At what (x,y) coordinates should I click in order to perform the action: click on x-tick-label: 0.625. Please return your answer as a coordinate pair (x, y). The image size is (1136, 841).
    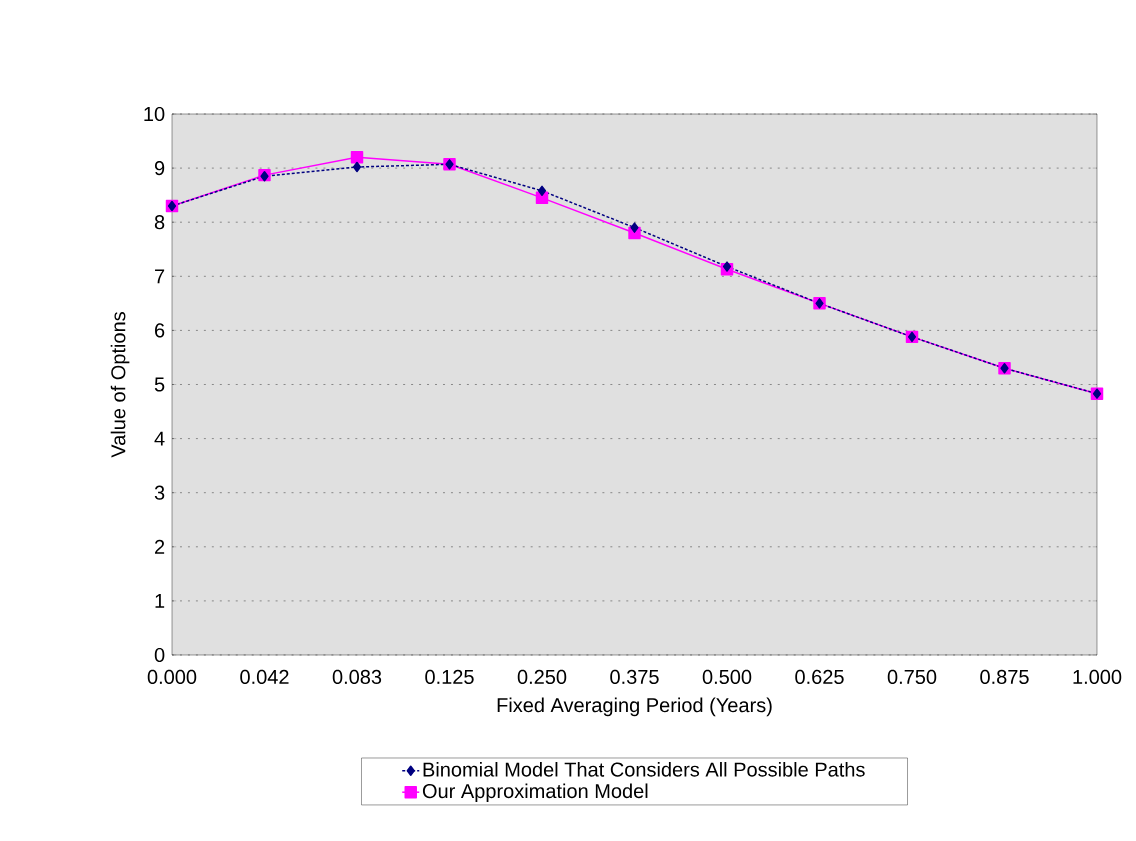
    Looking at the image, I should click on (819, 677).